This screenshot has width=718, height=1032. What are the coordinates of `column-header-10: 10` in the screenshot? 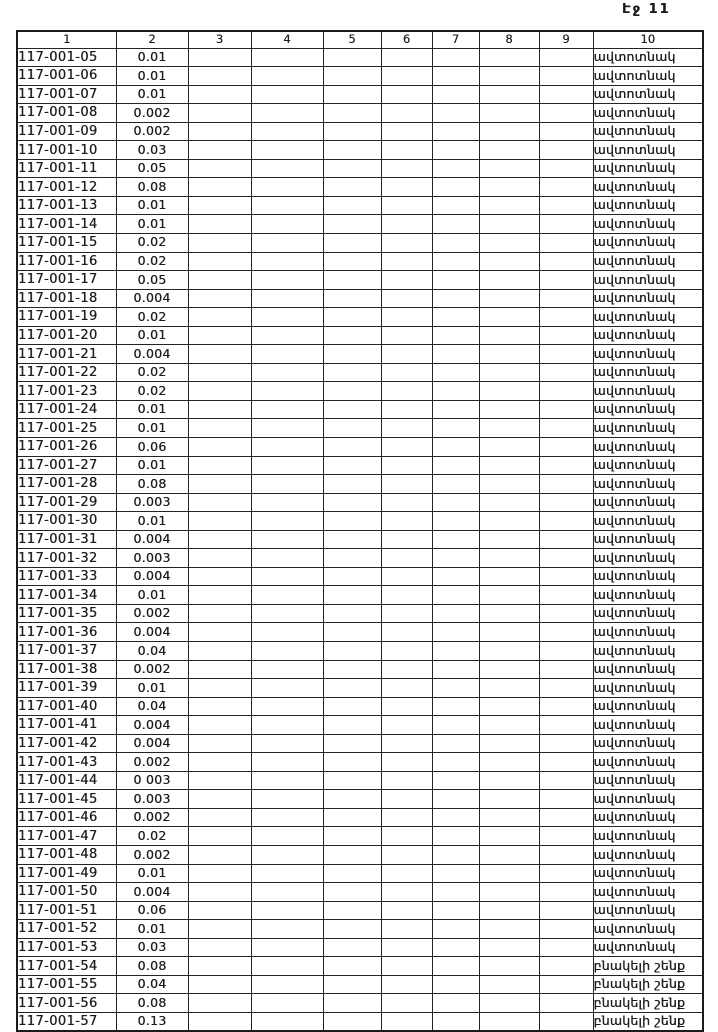 It's located at (648, 39).